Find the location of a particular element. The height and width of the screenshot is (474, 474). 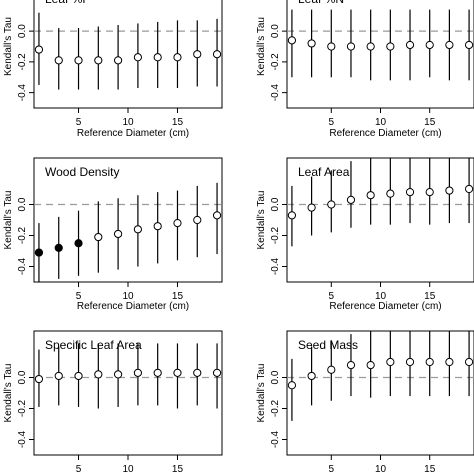

panel-title: Leaf %N is located at coordinates (321, 3).